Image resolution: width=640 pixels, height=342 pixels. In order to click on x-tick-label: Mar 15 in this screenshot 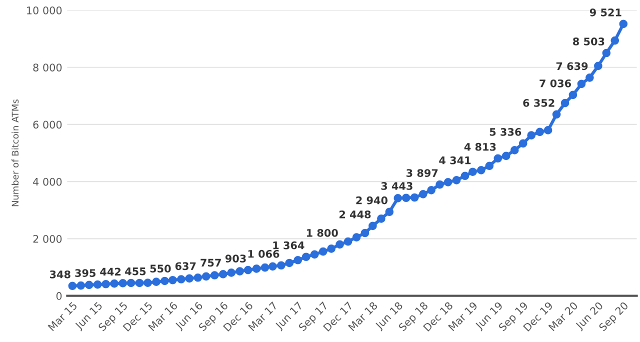, I will do `click(63, 317)`.